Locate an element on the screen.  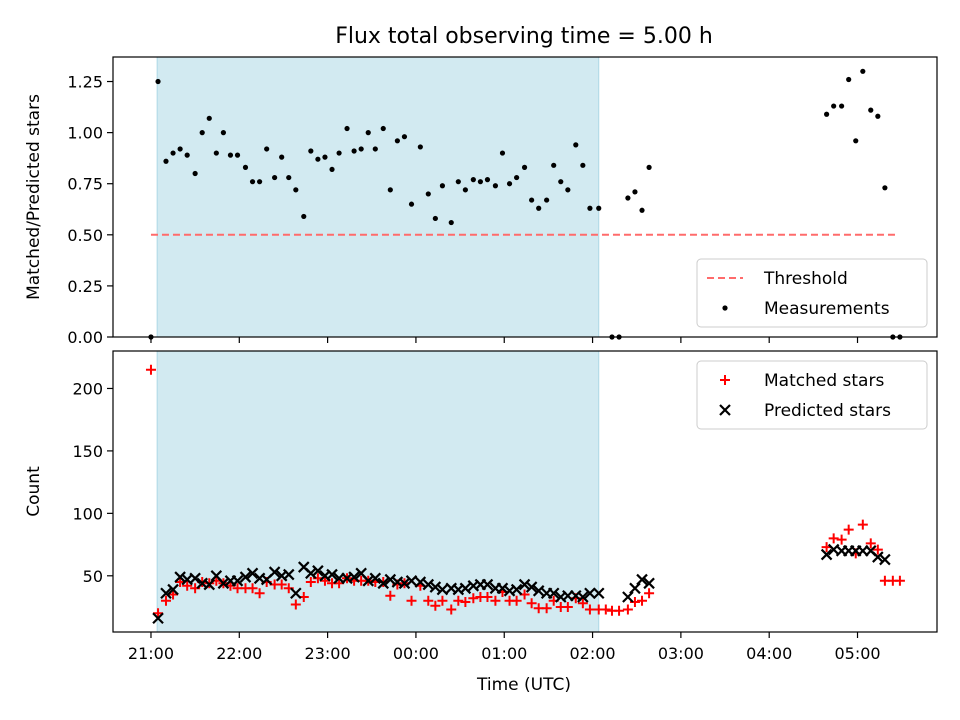
x-axis-label: Time (UTC) is located at coordinates (523, 685).